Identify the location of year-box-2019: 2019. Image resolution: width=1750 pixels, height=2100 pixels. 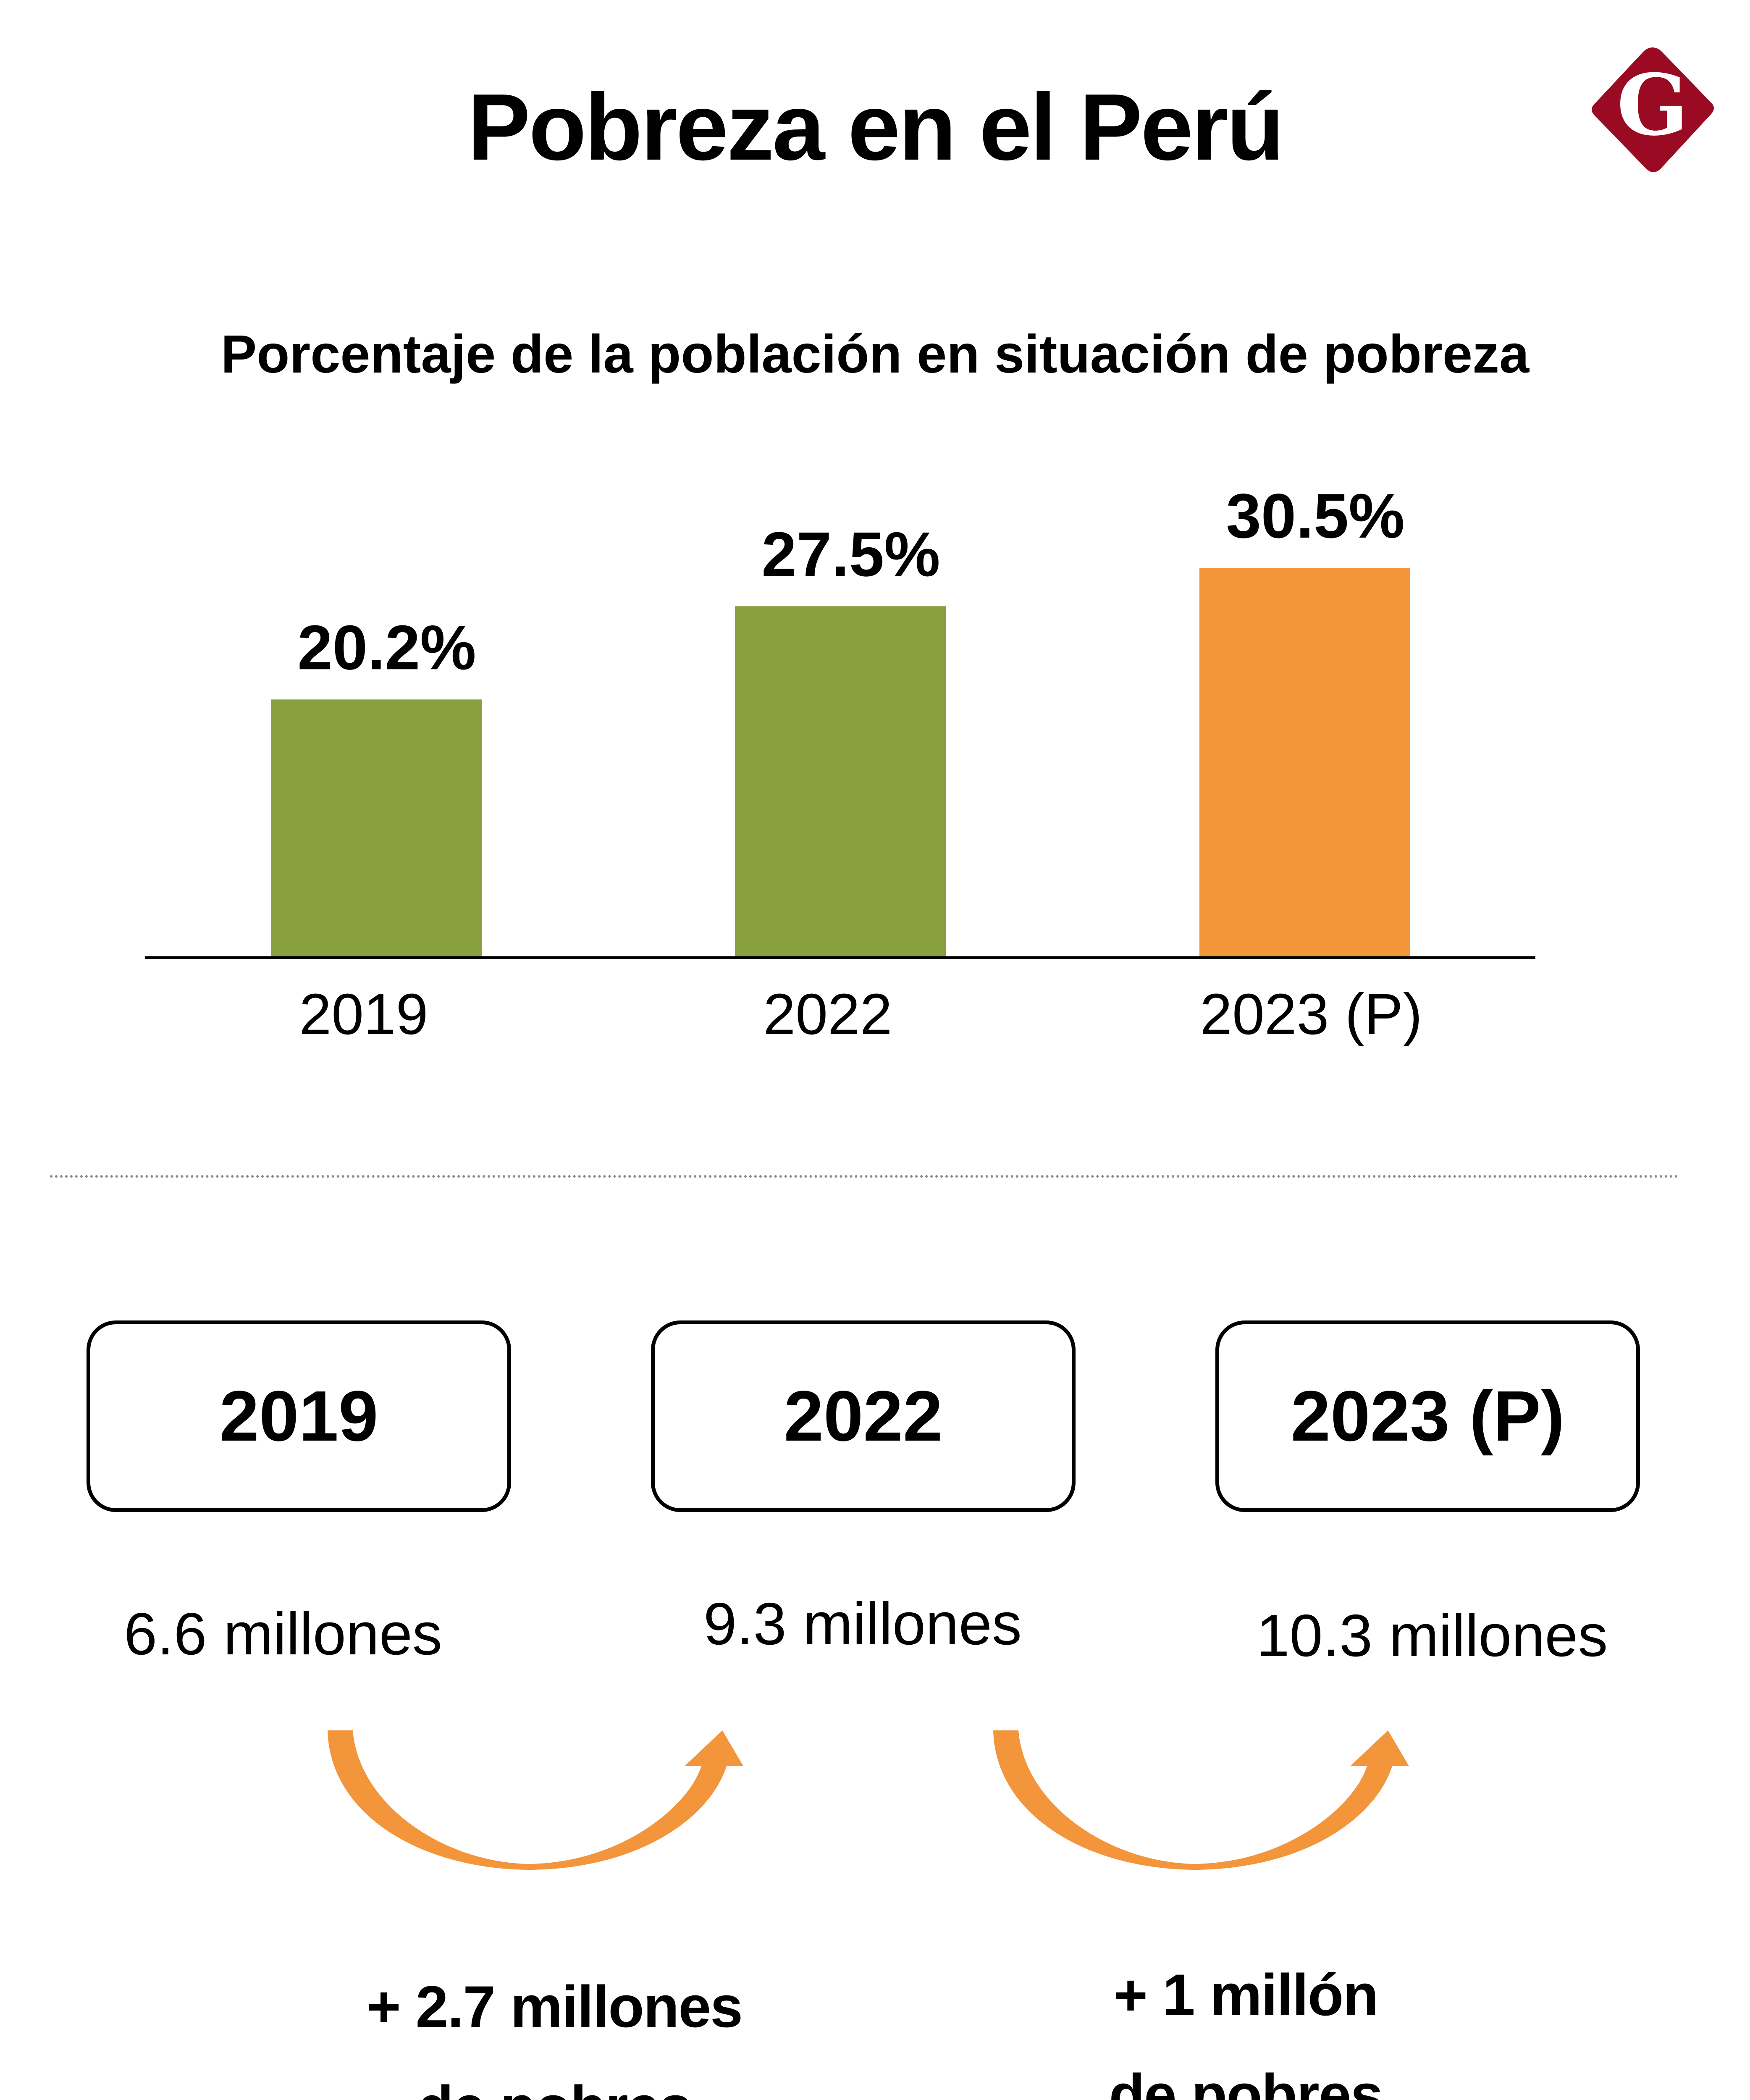
(299, 1416).